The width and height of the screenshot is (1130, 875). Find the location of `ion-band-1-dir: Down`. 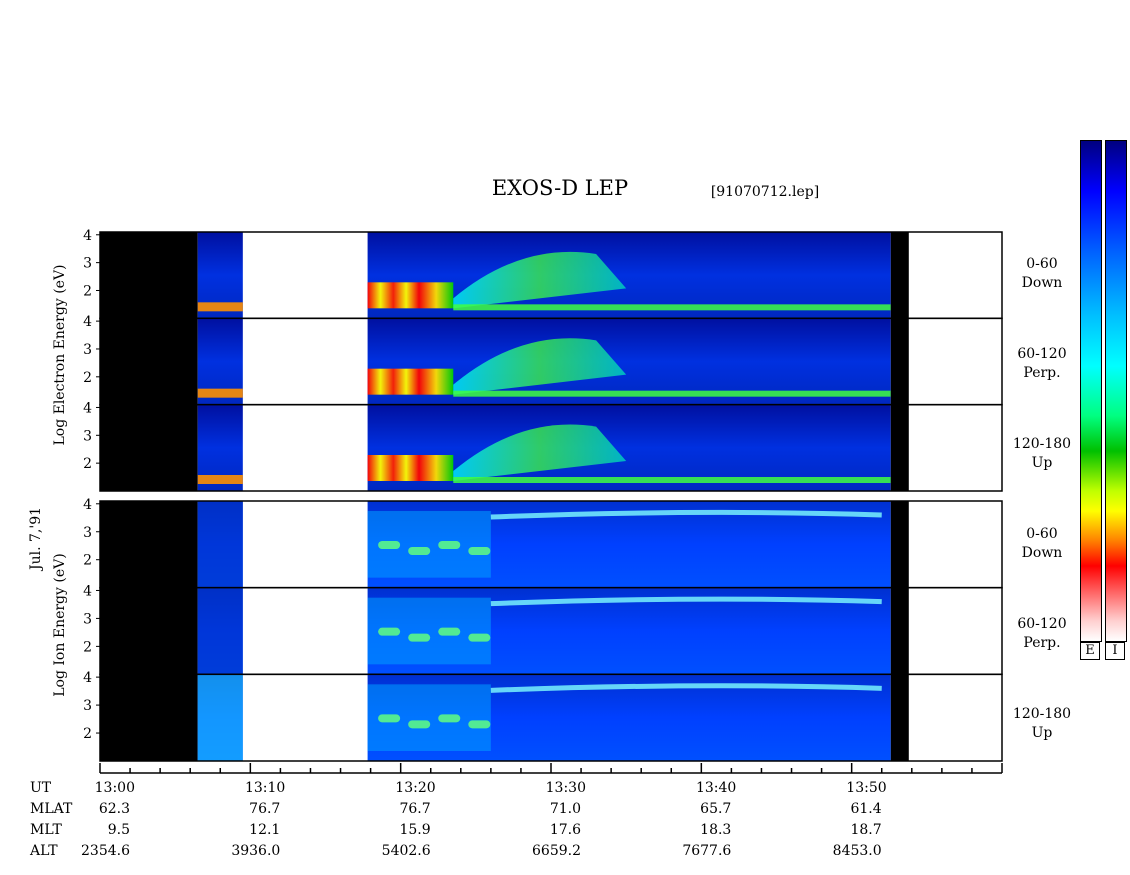

ion-band-1-dir: Down is located at coordinates (1042, 553).